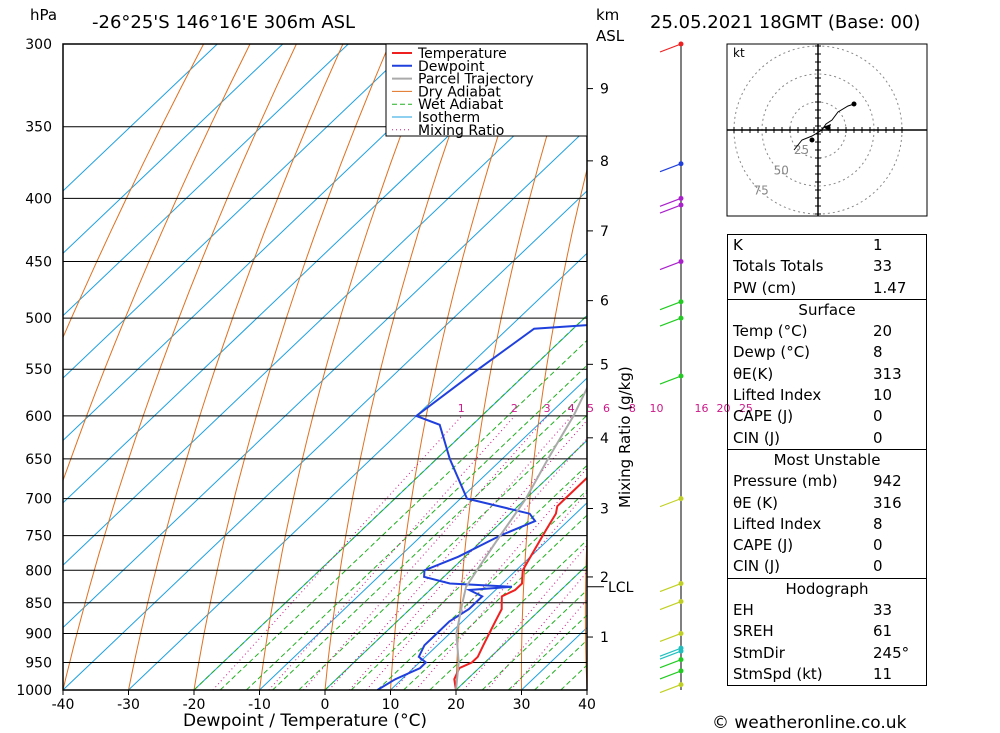  Describe the element at coordinates (827, 653) in the screenshot. I see `hodograph-row: StmDir 245°` at that location.